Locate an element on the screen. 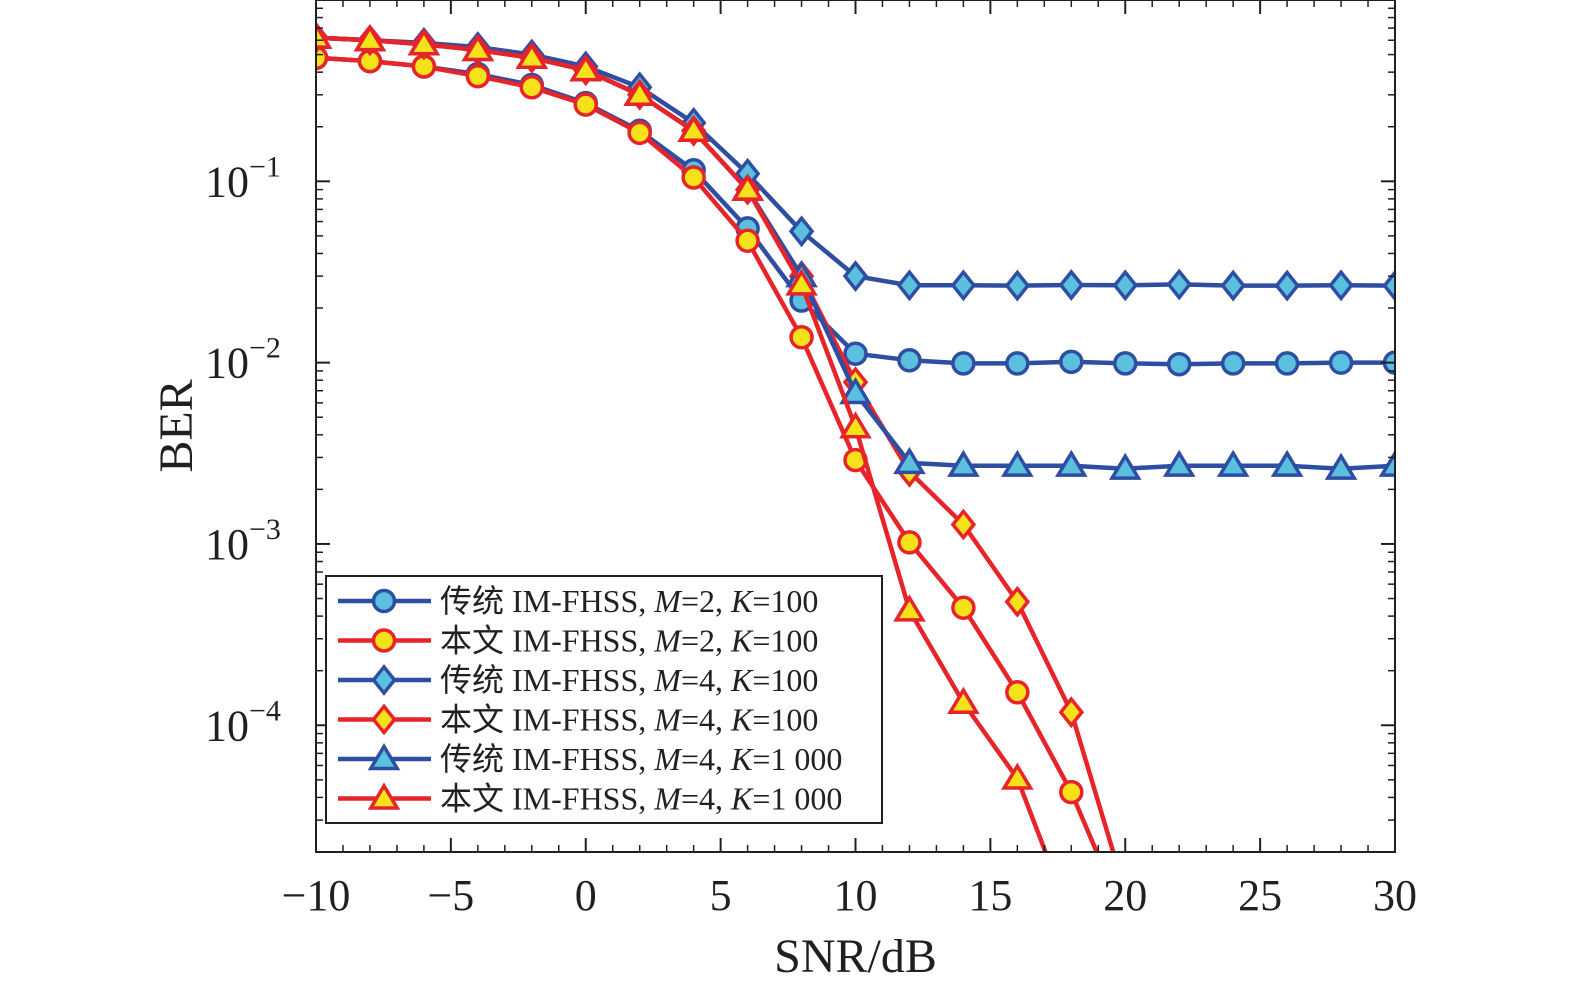 This screenshot has width=1575, height=993. legend-label: 本文 IM-FHSS, M=4, K=100 is located at coordinates (629, 720).